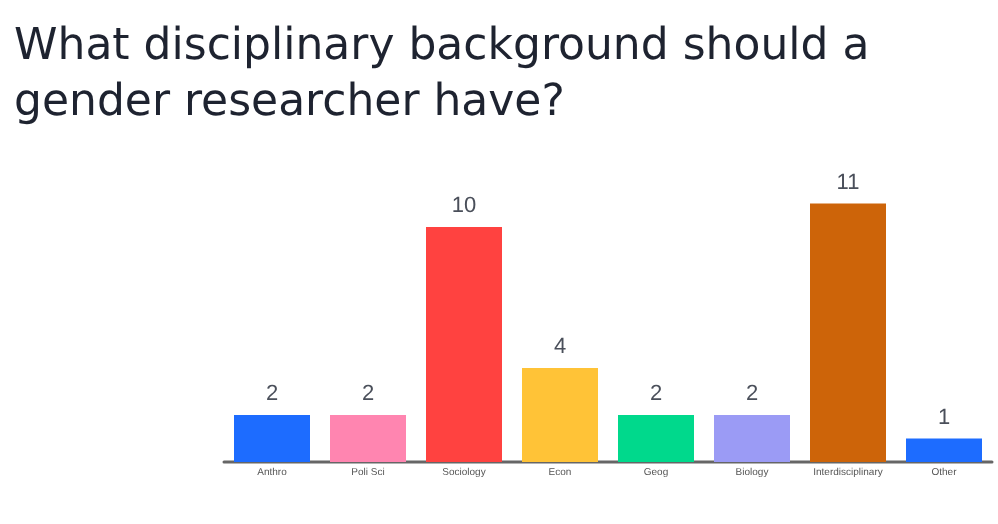 The width and height of the screenshot is (998, 524). I want to click on data-label: 1, so click(944, 417).